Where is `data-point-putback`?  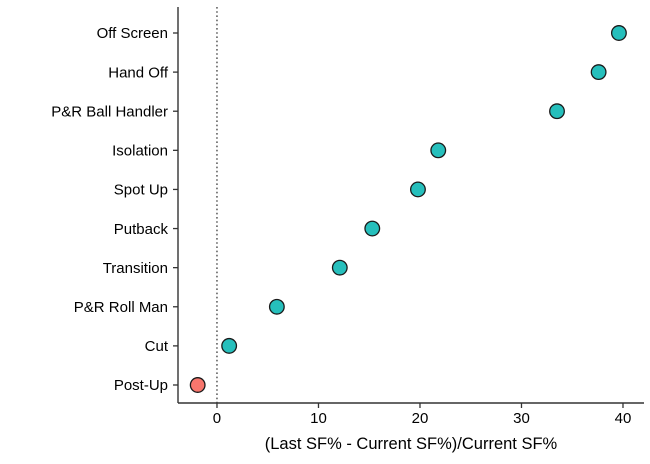
data-point-putback is located at coordinates (372, 228).